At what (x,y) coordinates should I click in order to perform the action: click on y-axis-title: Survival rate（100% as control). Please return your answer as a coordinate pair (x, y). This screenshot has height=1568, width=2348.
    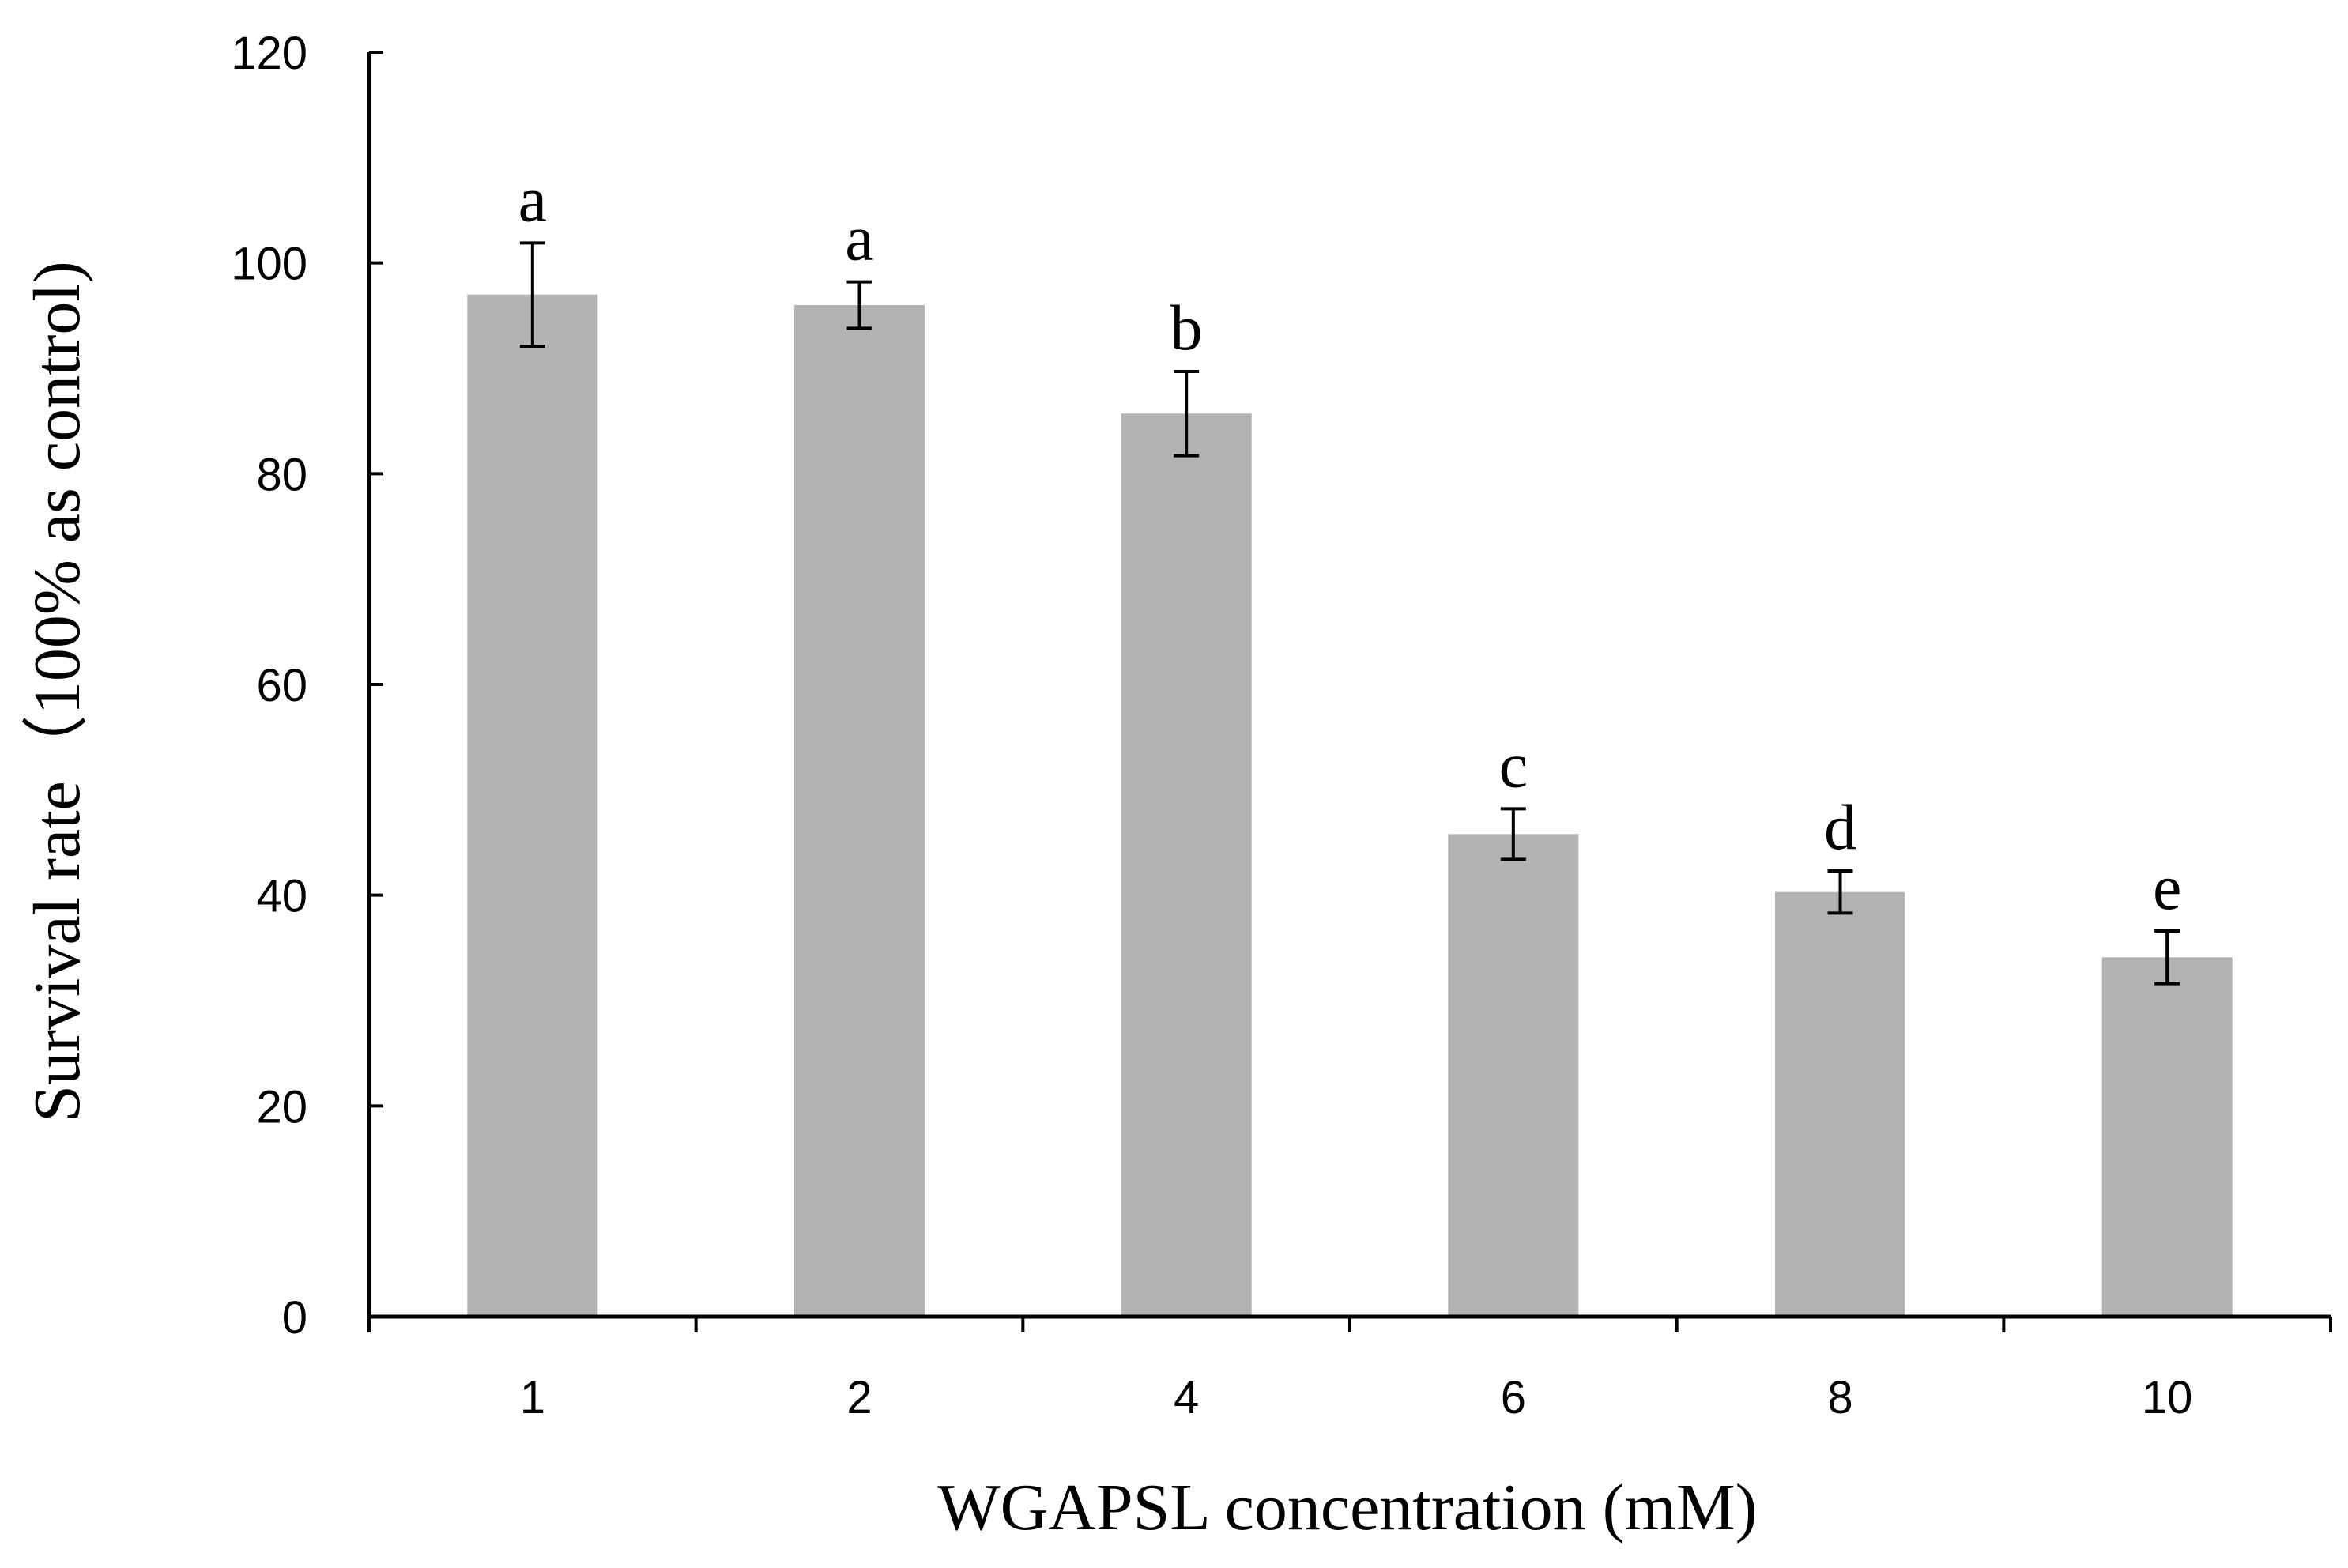
    Looking at the image, I should click on (57, 691).